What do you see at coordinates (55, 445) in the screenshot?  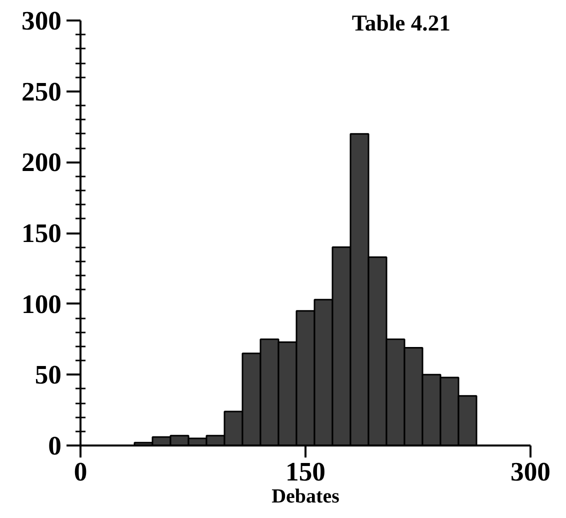 I see `y-tick-label: 0` at bounding box center [55, 445].